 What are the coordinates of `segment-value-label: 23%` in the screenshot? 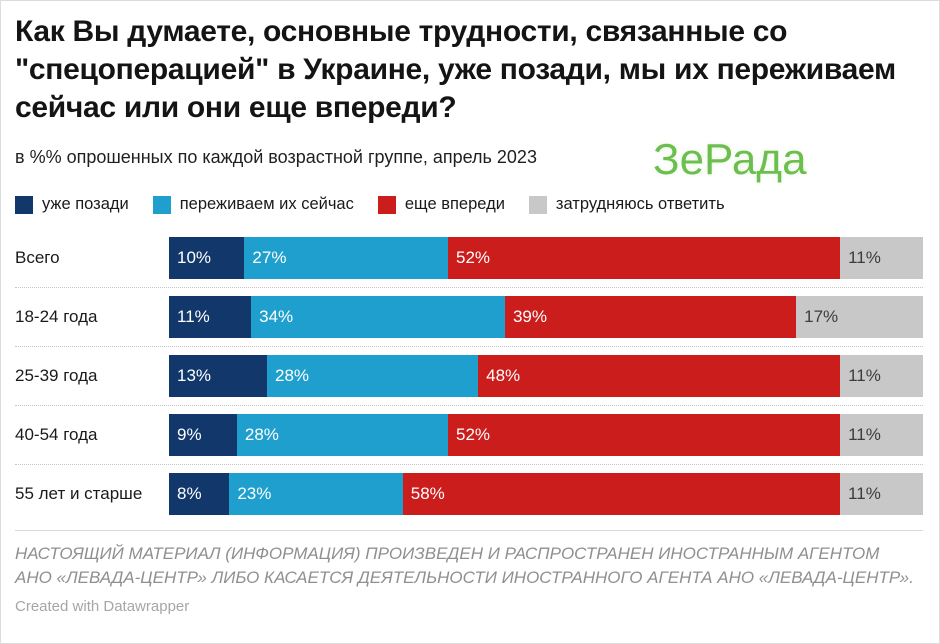 It's located at (254, 494).